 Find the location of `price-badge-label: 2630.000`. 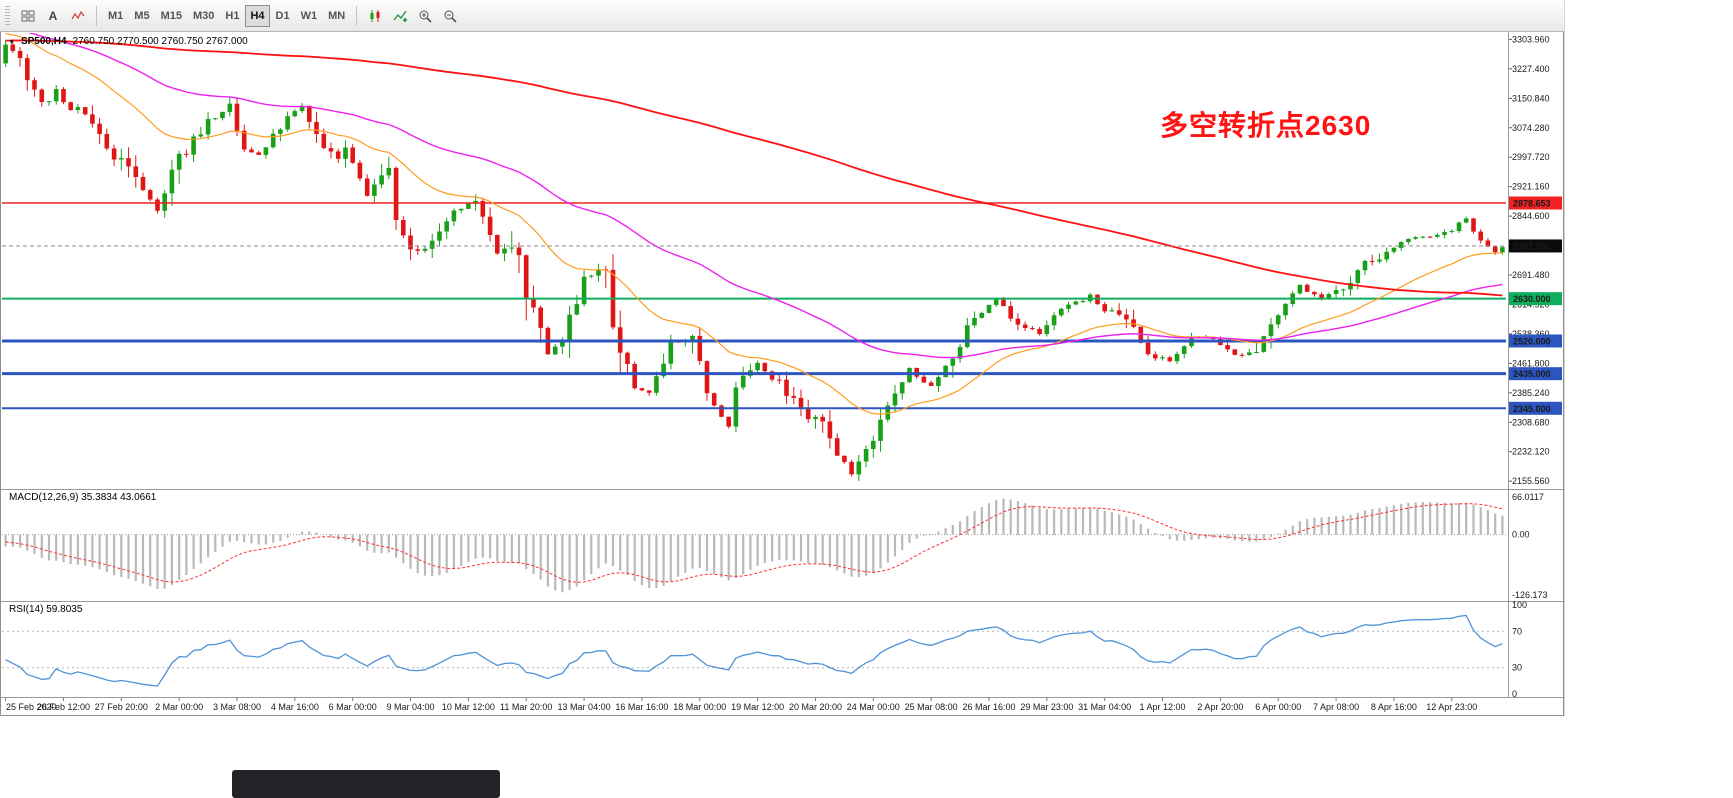

price-badge-label: 2630.000 is located at coordinates (1532, 299).